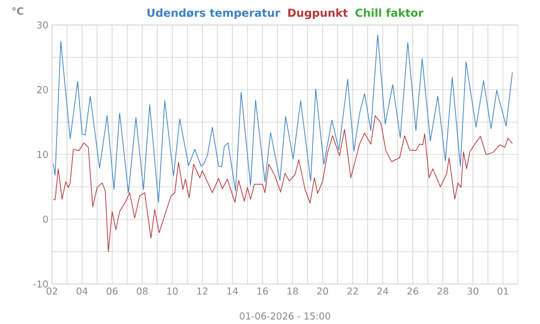  Describe the element at coordinates (503, 291) in the screenshot. I see `x-tick-label: 01` at that location.